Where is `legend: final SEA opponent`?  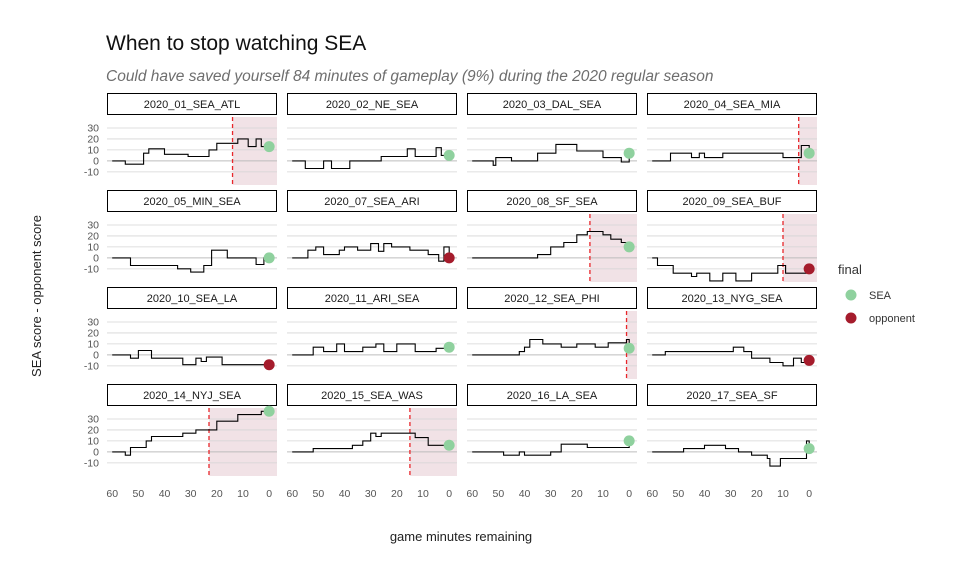
legend: final SEA opponent is located at coordinates (876, 293).